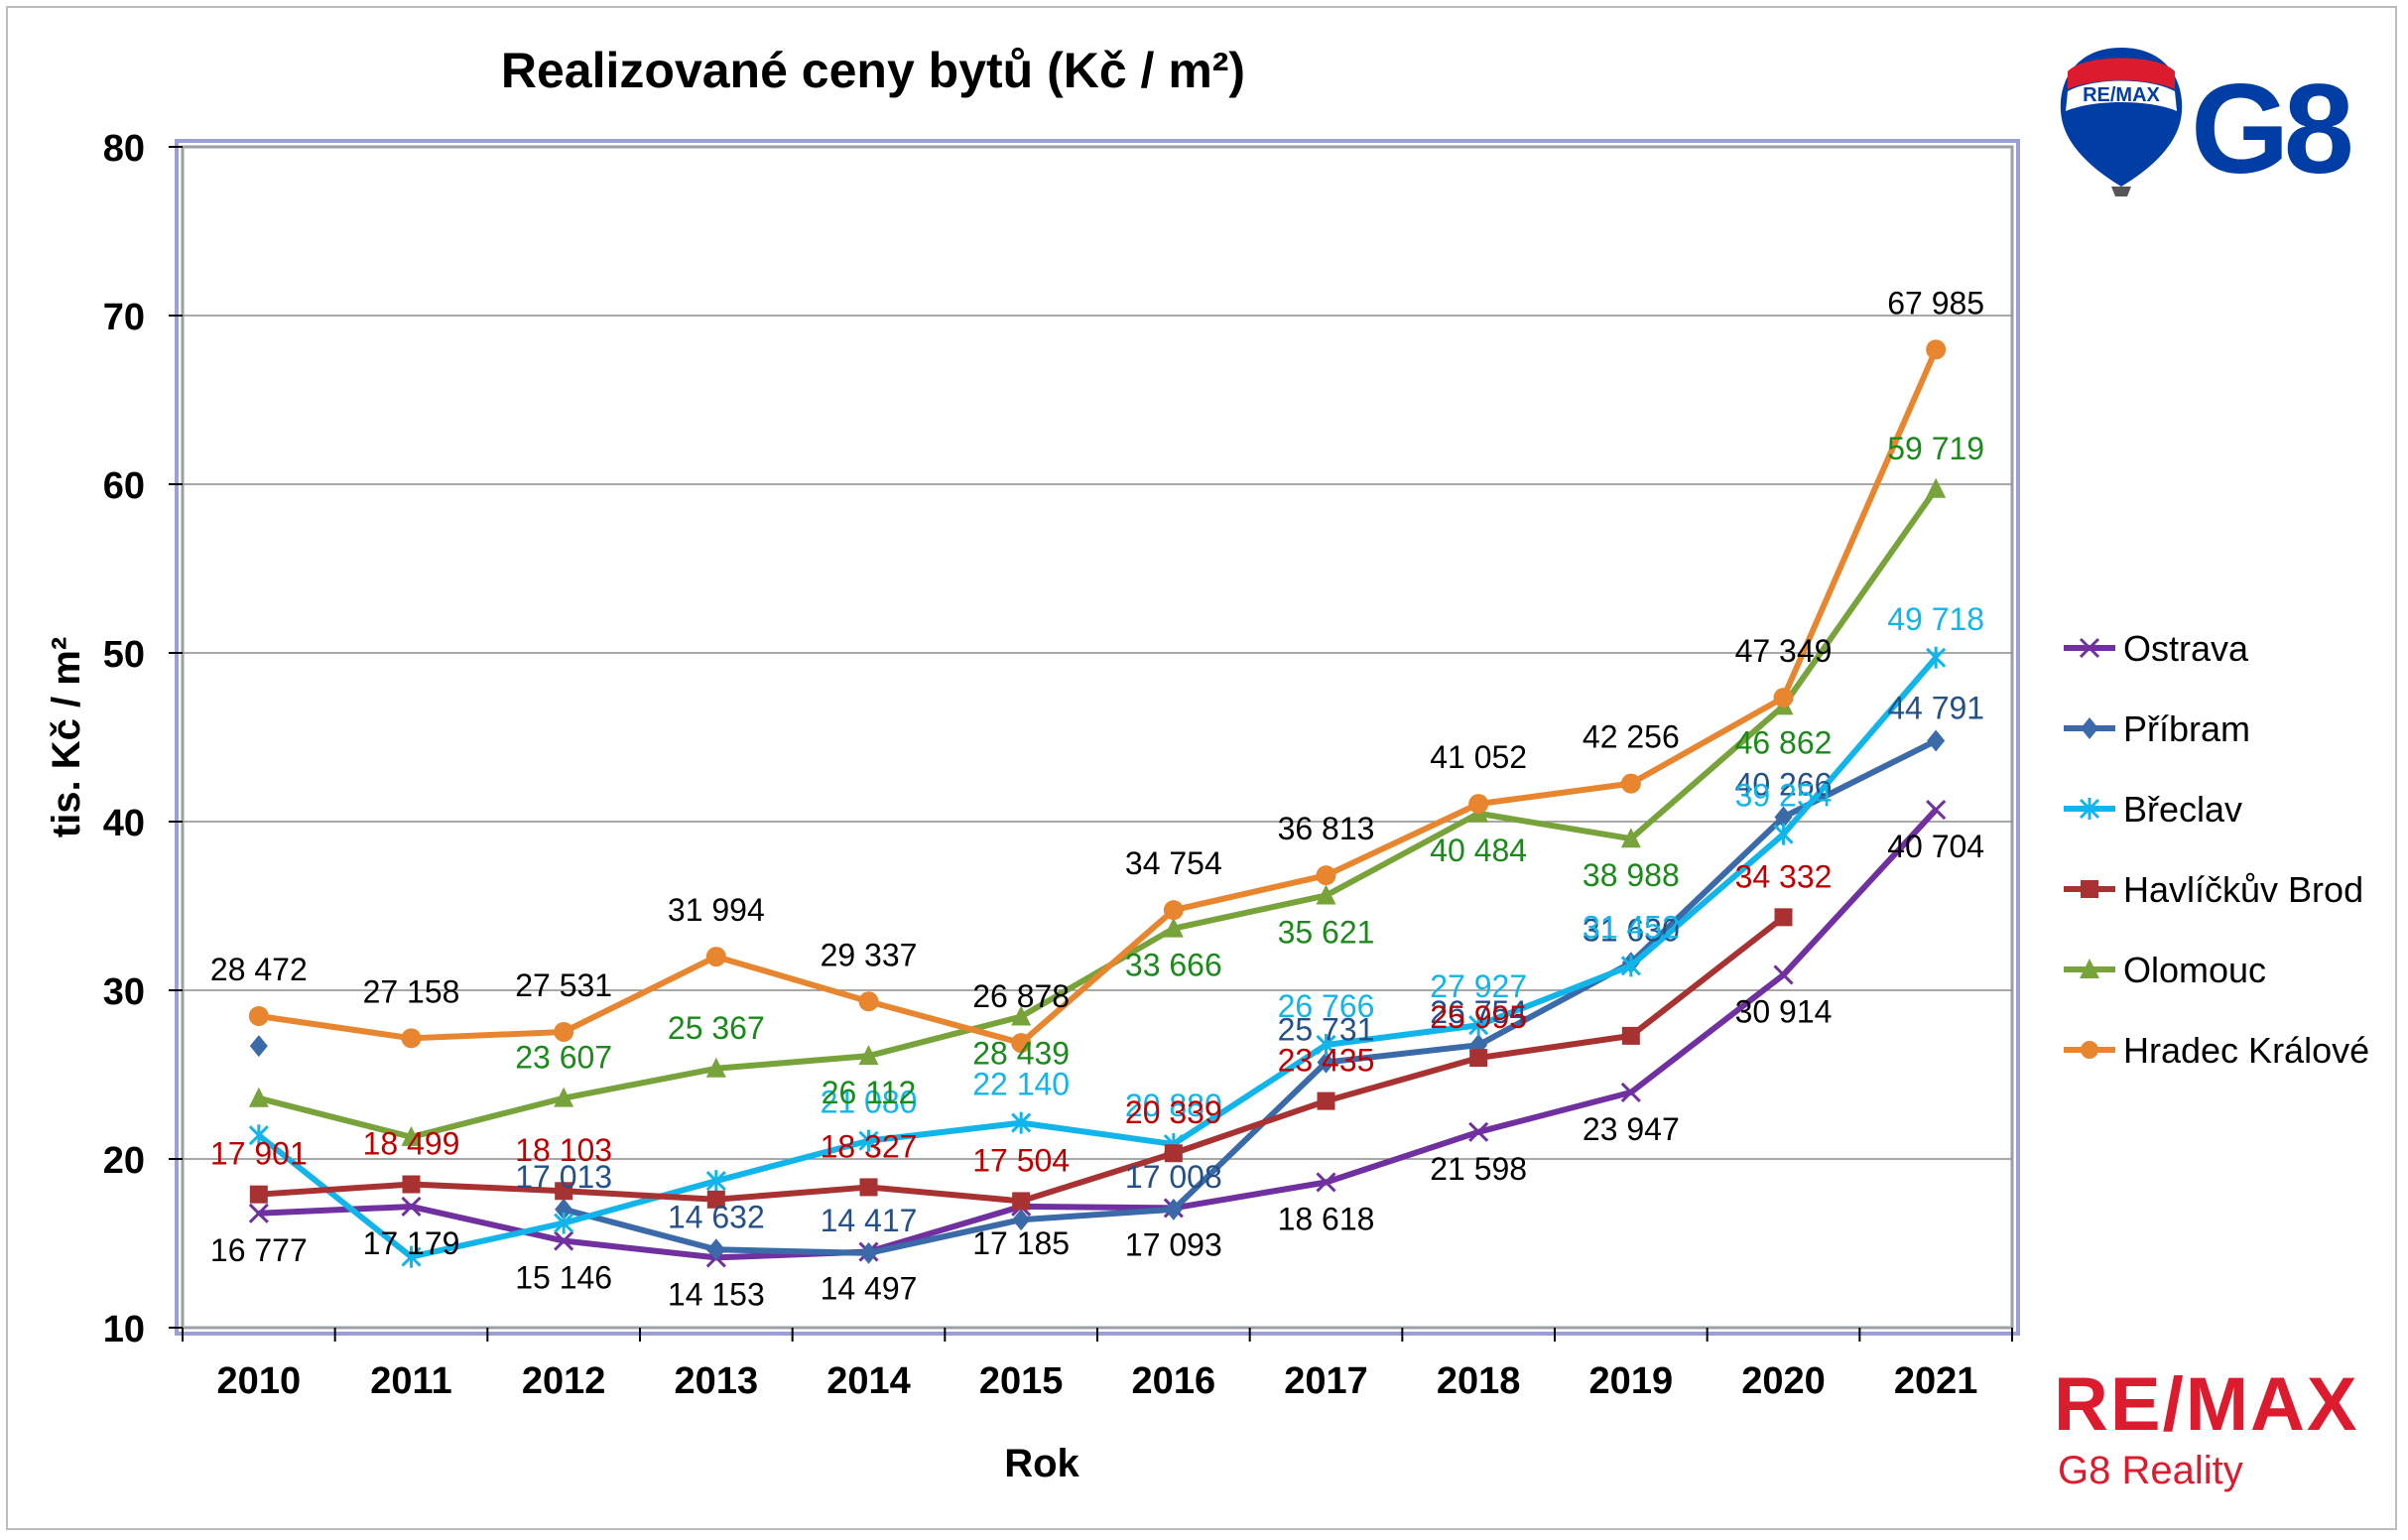  Describe the element at coordinates (2157, 728) in the screenshot. I see `legend-entry: Příbram` at that location.